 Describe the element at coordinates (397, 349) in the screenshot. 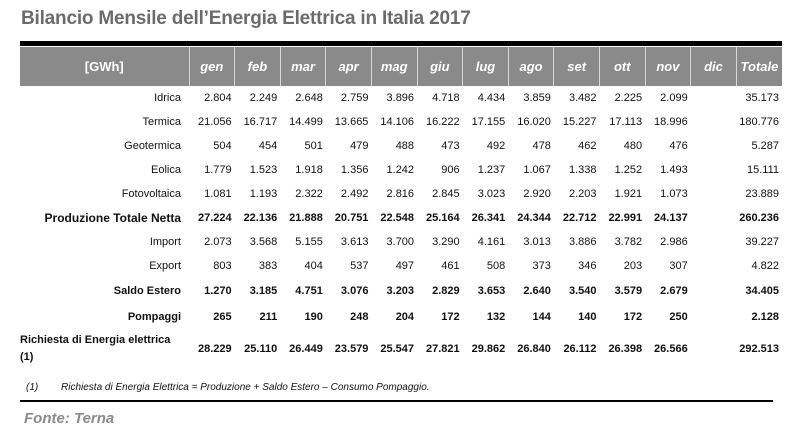

I see `value-cell: 25.547` at that location.